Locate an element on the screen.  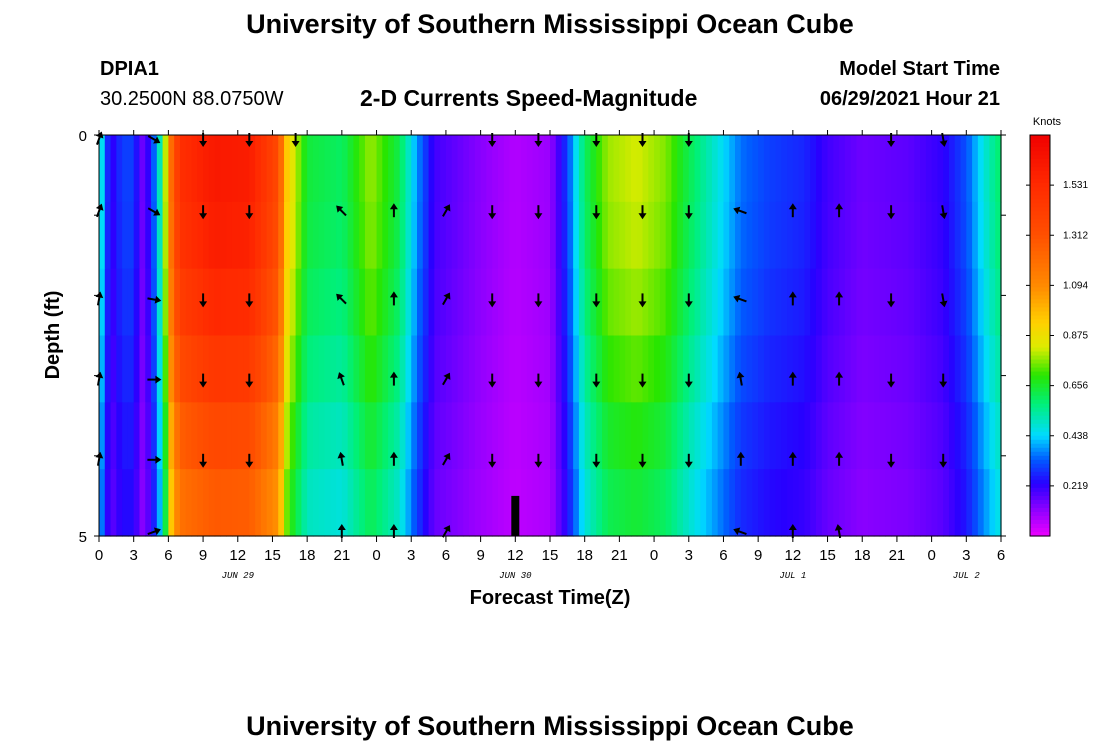
date-label: JUL 2 is located at coordinates (967, 576).